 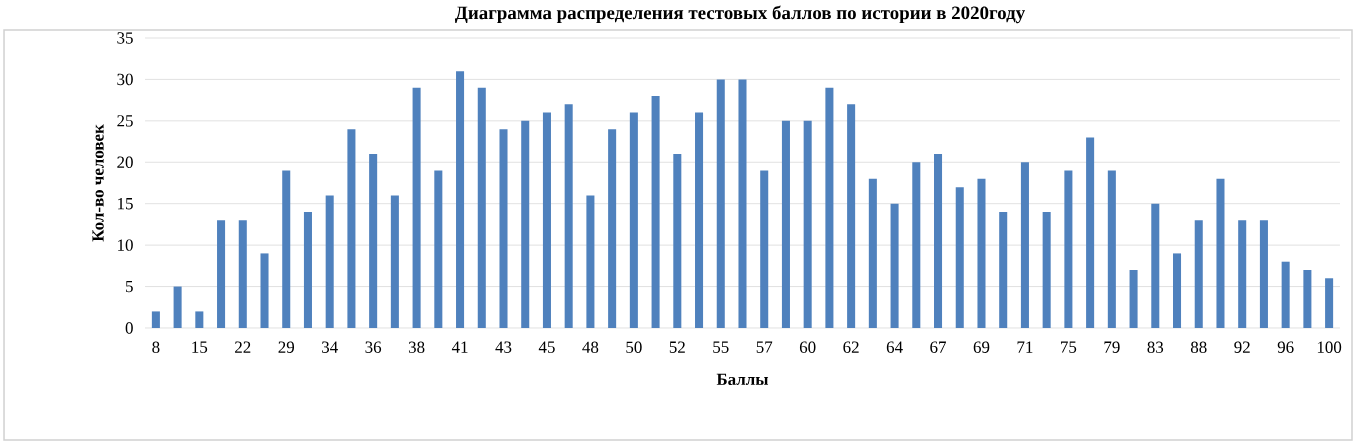 What do you see at coordinates (1069, 347) in the screenshot?
I see `x-tick-label: 75` at bounding box center [1069, 347].